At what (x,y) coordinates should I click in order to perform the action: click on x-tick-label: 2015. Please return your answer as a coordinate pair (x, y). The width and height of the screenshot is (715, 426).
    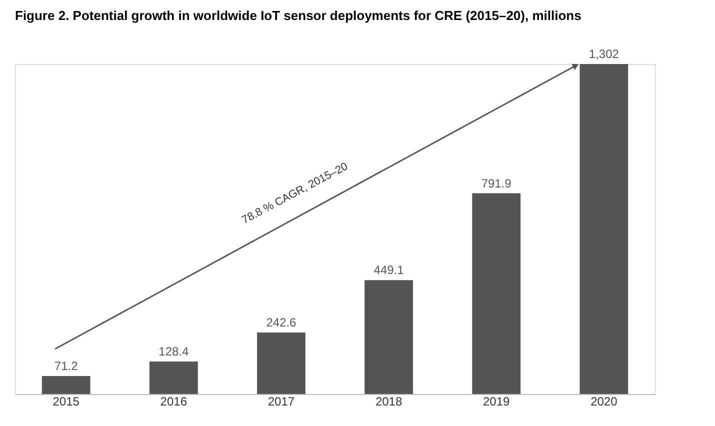
    Looking at the image, I should click on (66, 401).